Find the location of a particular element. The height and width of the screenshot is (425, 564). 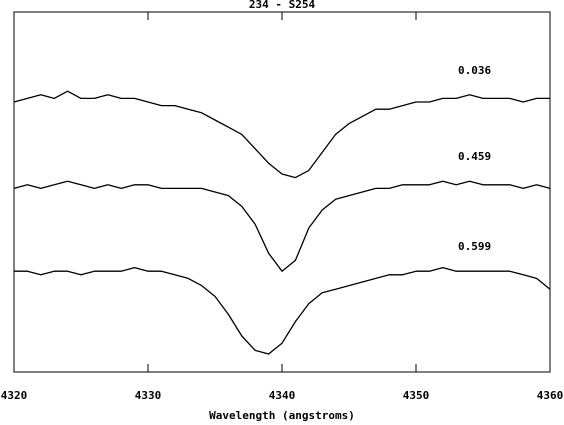

x-tick-label: 4320 is located at coordinates (14, 395).